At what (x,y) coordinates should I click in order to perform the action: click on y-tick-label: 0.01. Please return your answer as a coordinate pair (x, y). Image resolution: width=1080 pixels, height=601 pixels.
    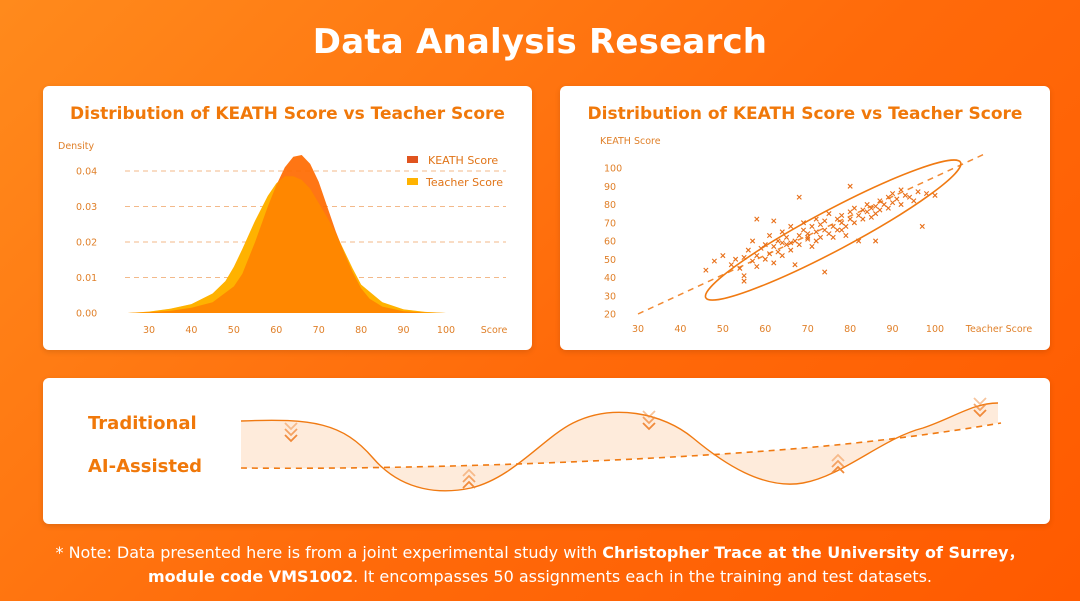
    Looking at the image, I should click on (86, 278).